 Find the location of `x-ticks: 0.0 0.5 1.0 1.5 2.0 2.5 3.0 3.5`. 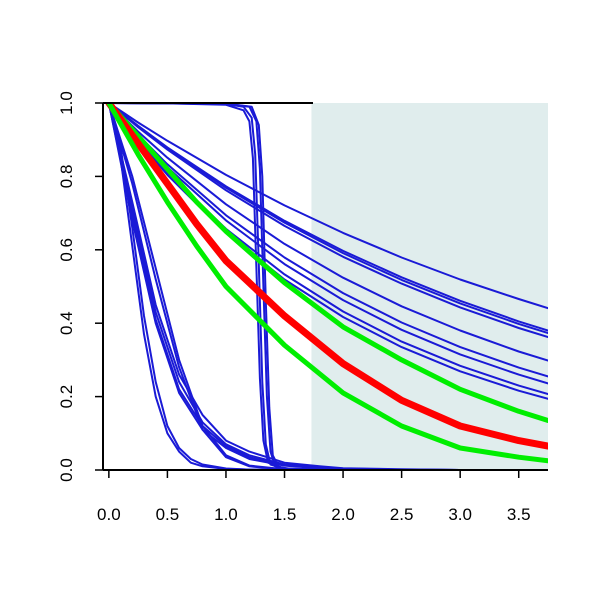

x-ticks: 0.0 0.5 1.0 1.5 2.0 2.5 3.0 3.5 is located at coordinates (314, 497).